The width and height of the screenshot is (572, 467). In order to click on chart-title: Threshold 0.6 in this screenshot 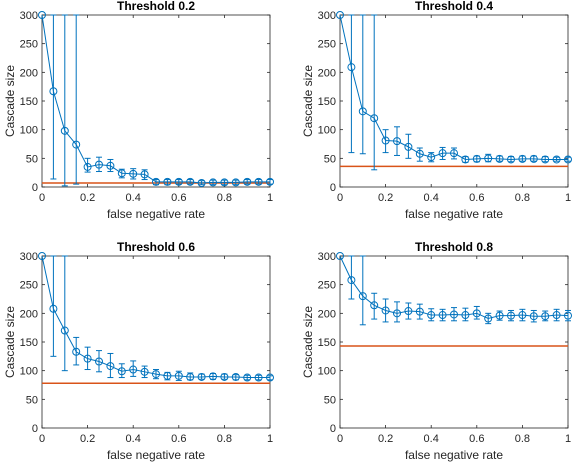, I will do `click(156, 247)`.